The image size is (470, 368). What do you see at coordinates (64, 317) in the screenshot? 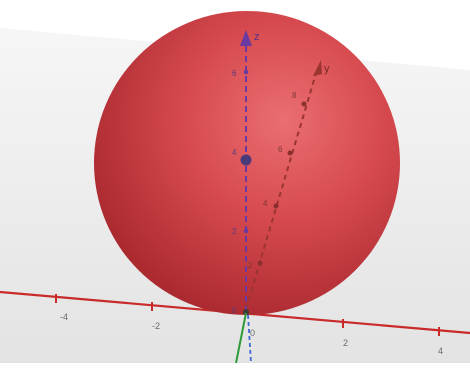
I see `x-tick-label: -4` at bounding box center [64, 317].